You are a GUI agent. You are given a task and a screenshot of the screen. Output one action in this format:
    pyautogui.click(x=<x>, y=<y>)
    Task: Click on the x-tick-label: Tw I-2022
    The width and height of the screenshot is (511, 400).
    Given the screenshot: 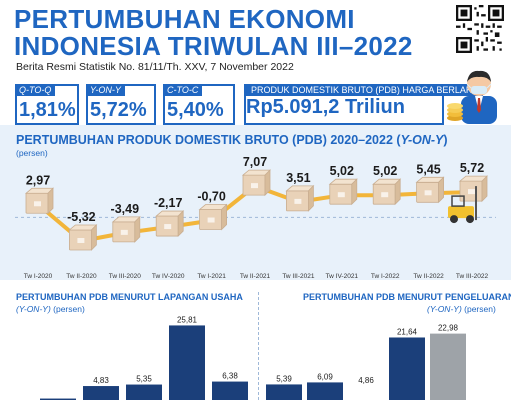 What is the action you would take?
    pyautogui.click(x=385, y=276)
    